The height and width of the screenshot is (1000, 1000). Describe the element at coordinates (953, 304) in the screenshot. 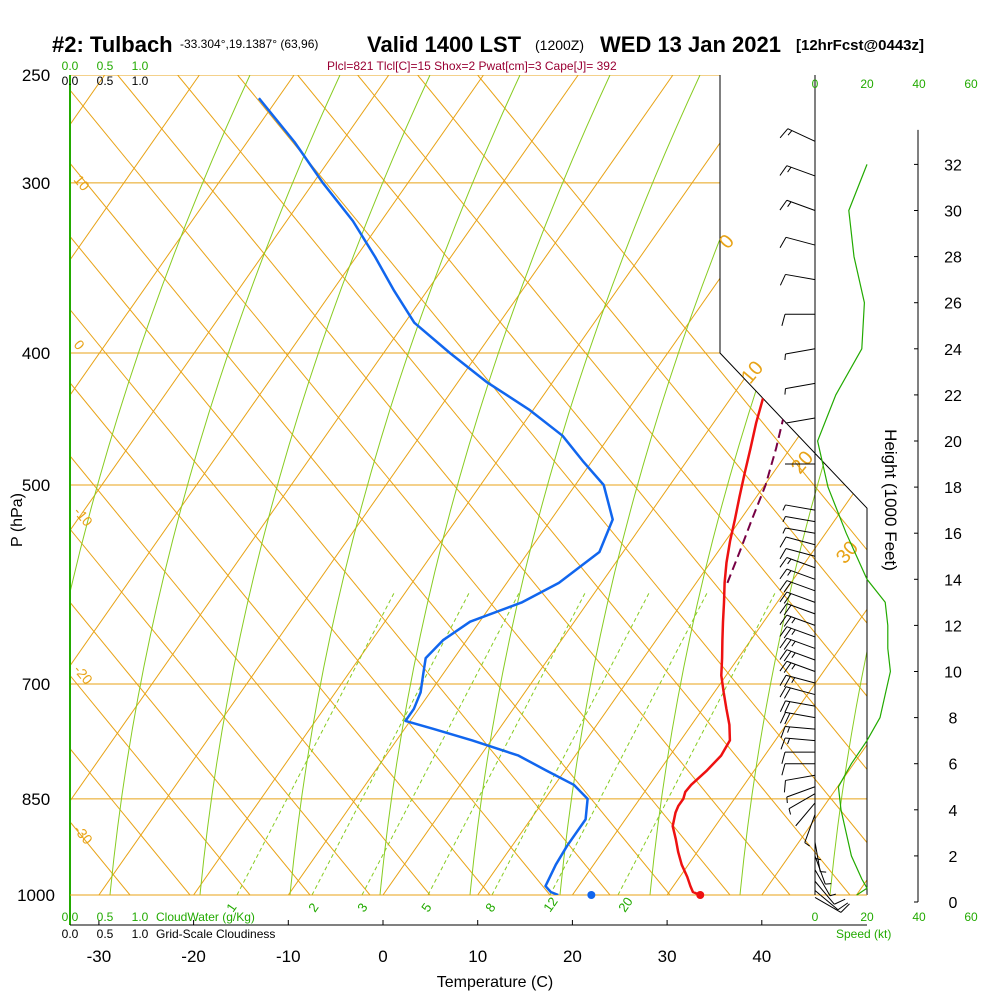

I see `height-tick-label: 26` at that location.